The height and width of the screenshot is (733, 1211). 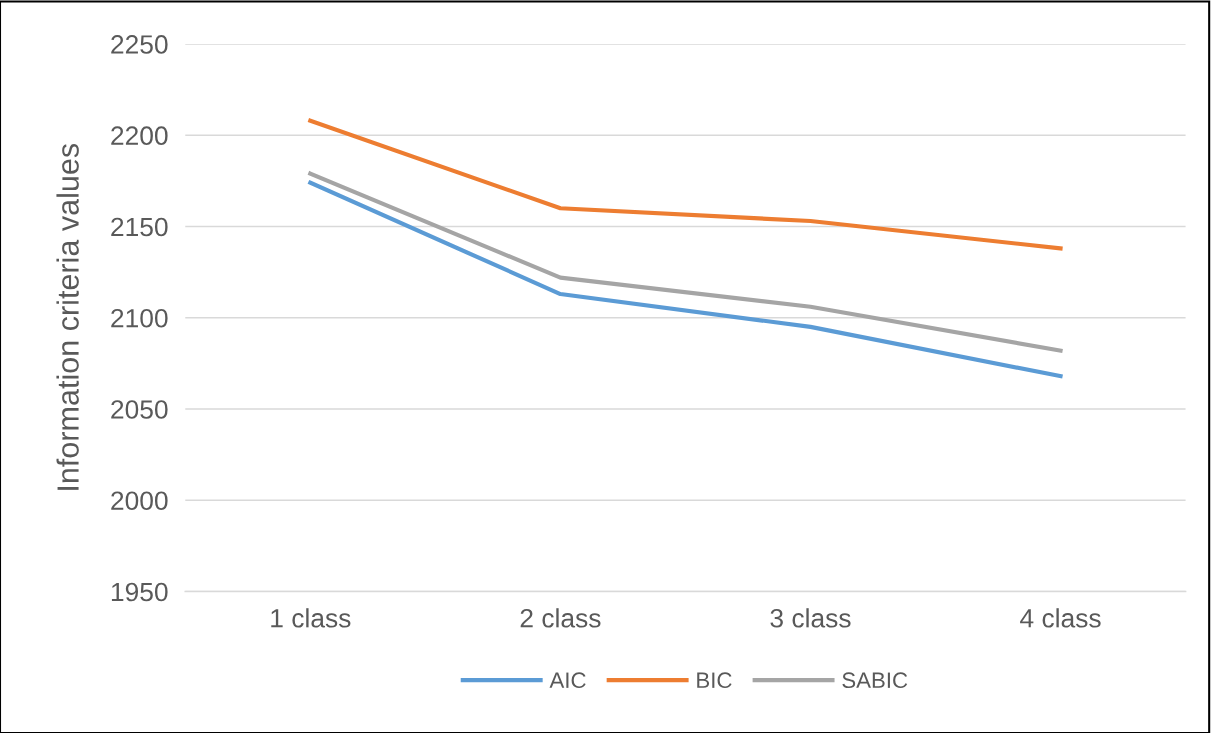 I want to click on y-tick-label: 2000, so click(x=139, y=501).